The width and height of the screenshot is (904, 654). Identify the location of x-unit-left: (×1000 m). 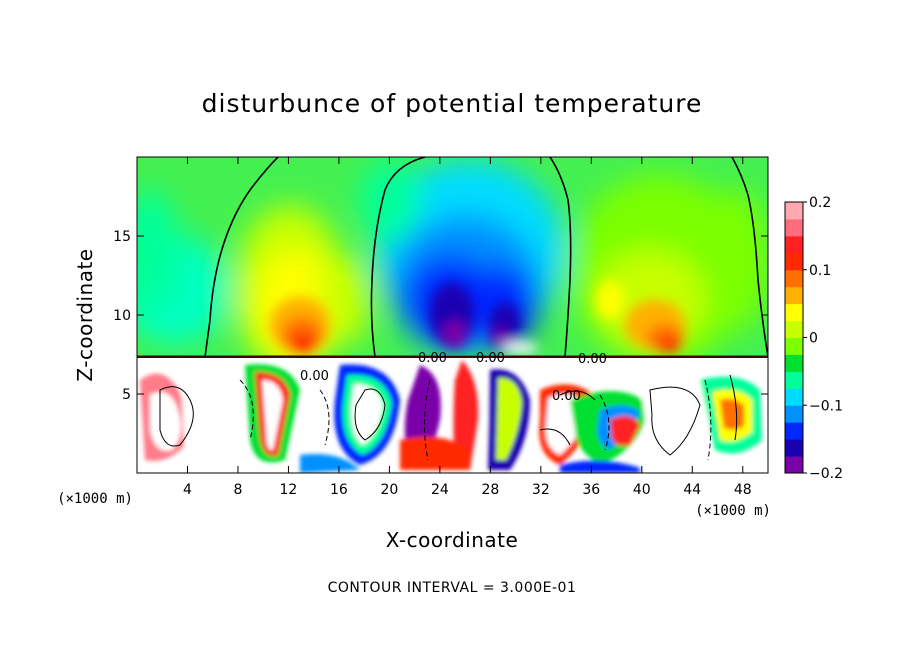
(95, 499).